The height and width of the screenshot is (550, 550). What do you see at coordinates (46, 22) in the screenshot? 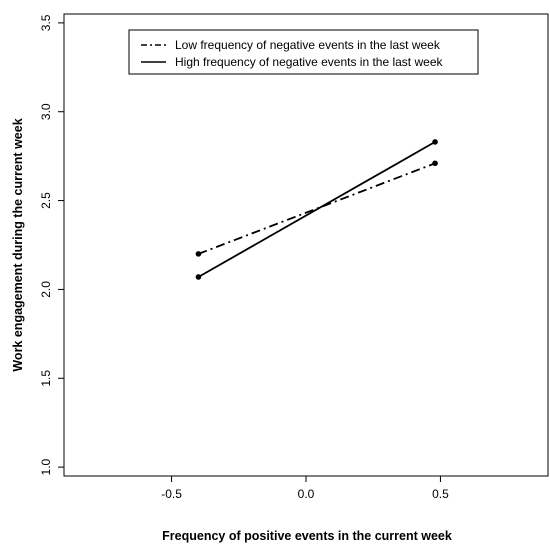
I see `y-tick-label: 3.5` at bounding box center [46, 22].